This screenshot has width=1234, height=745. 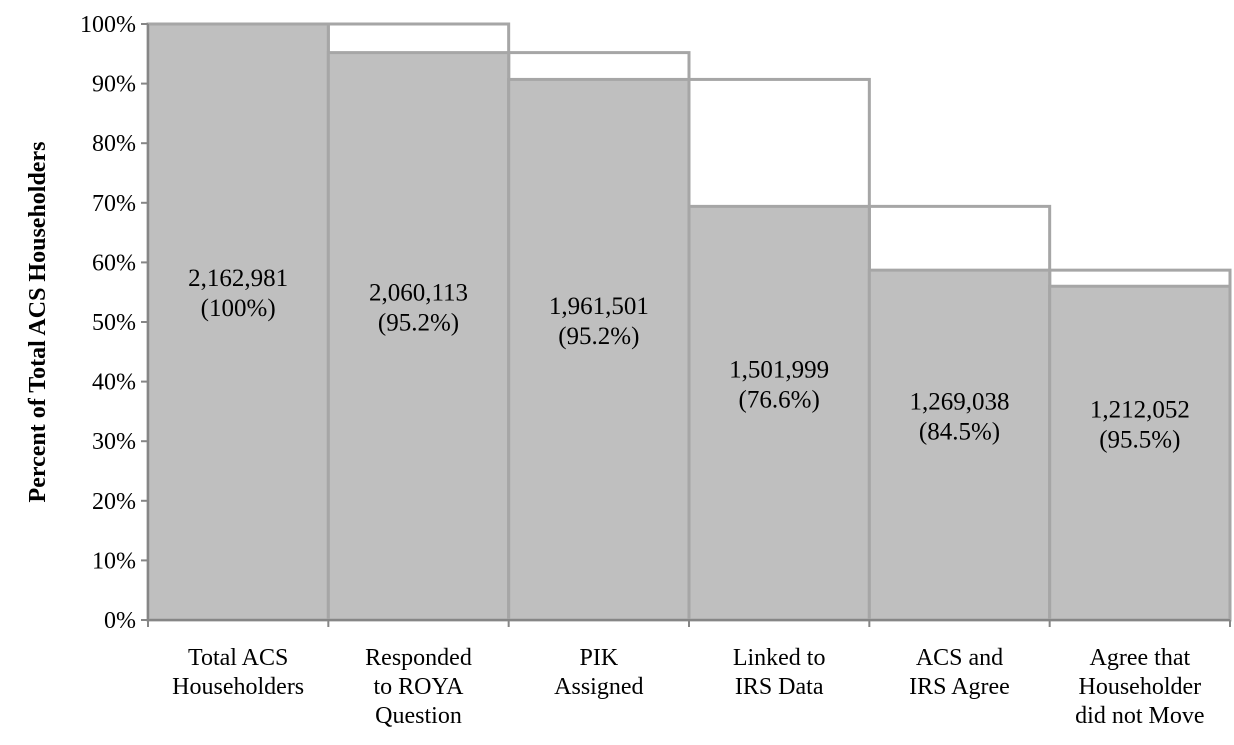 What do you see at coordinates (779, 658) in the screenshot?
I see `x-category-label-line: Linked to` at bounding box center [779, 658].